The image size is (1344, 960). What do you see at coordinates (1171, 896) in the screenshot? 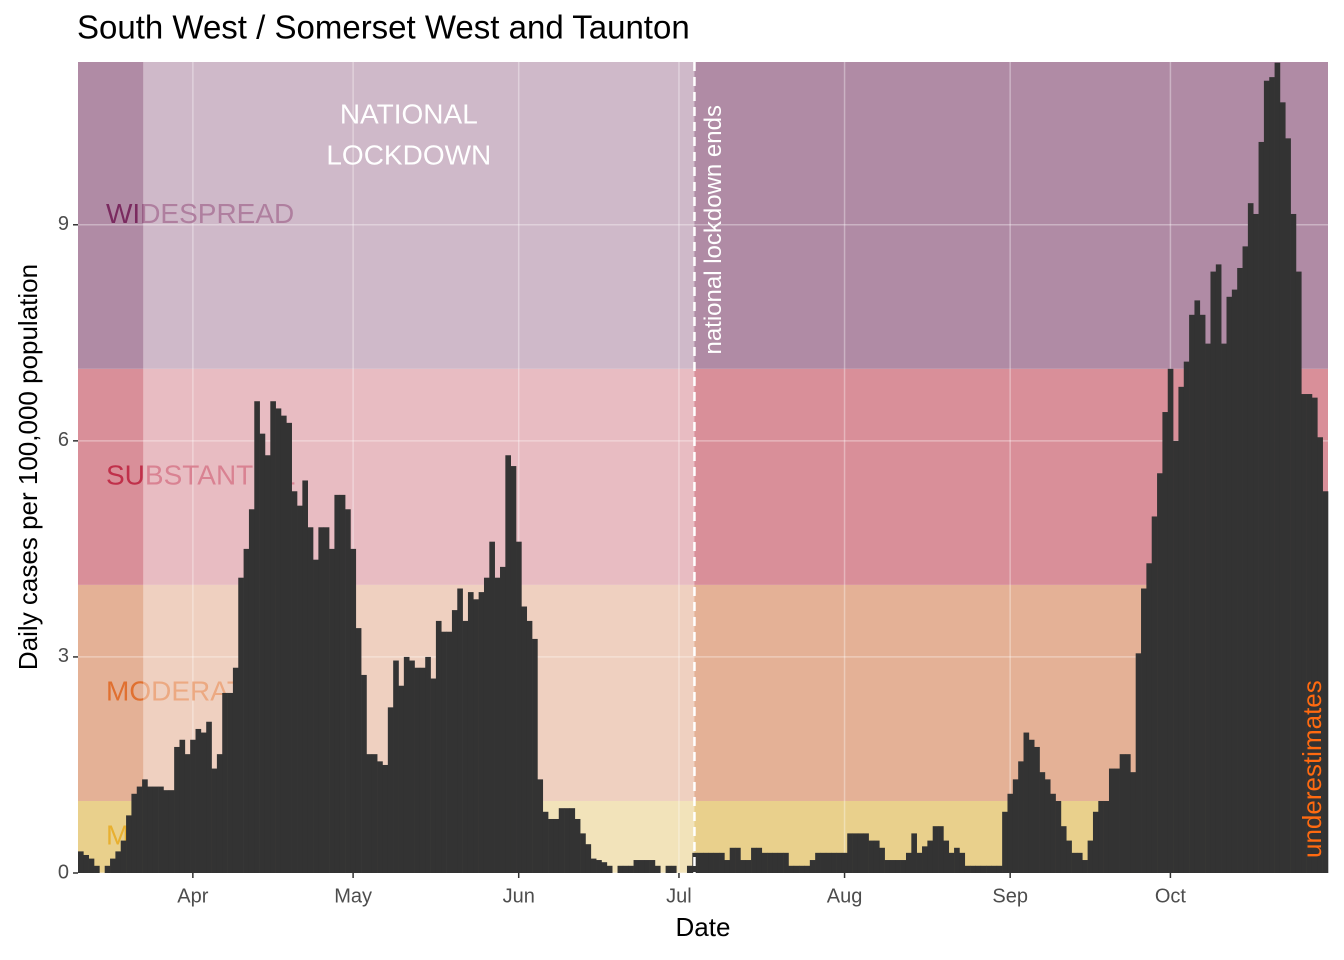
I see `x-tick-label: Oct` at bounding box center [1171, 896].